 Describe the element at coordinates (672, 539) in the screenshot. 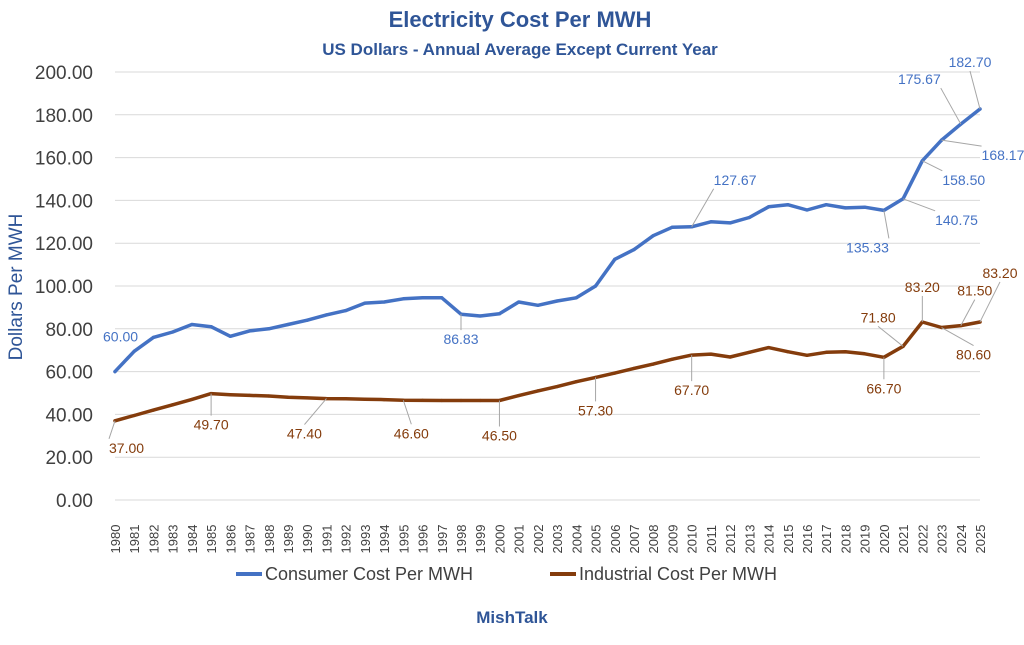

I see `x-tick-label: 2009` at that location.